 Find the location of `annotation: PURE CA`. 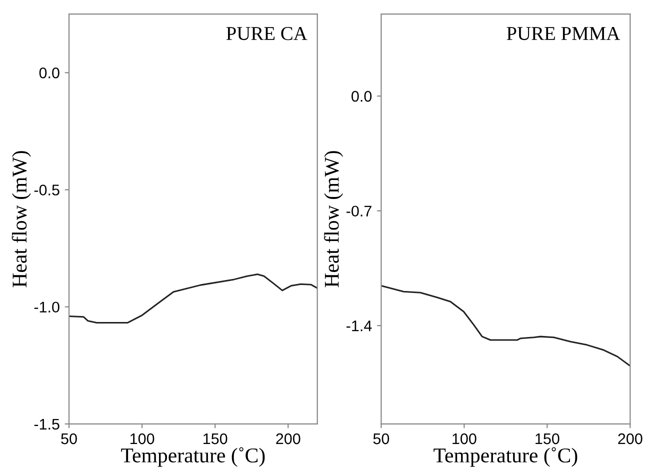

annotation: PURE CA is located at coordinates (267, 33).